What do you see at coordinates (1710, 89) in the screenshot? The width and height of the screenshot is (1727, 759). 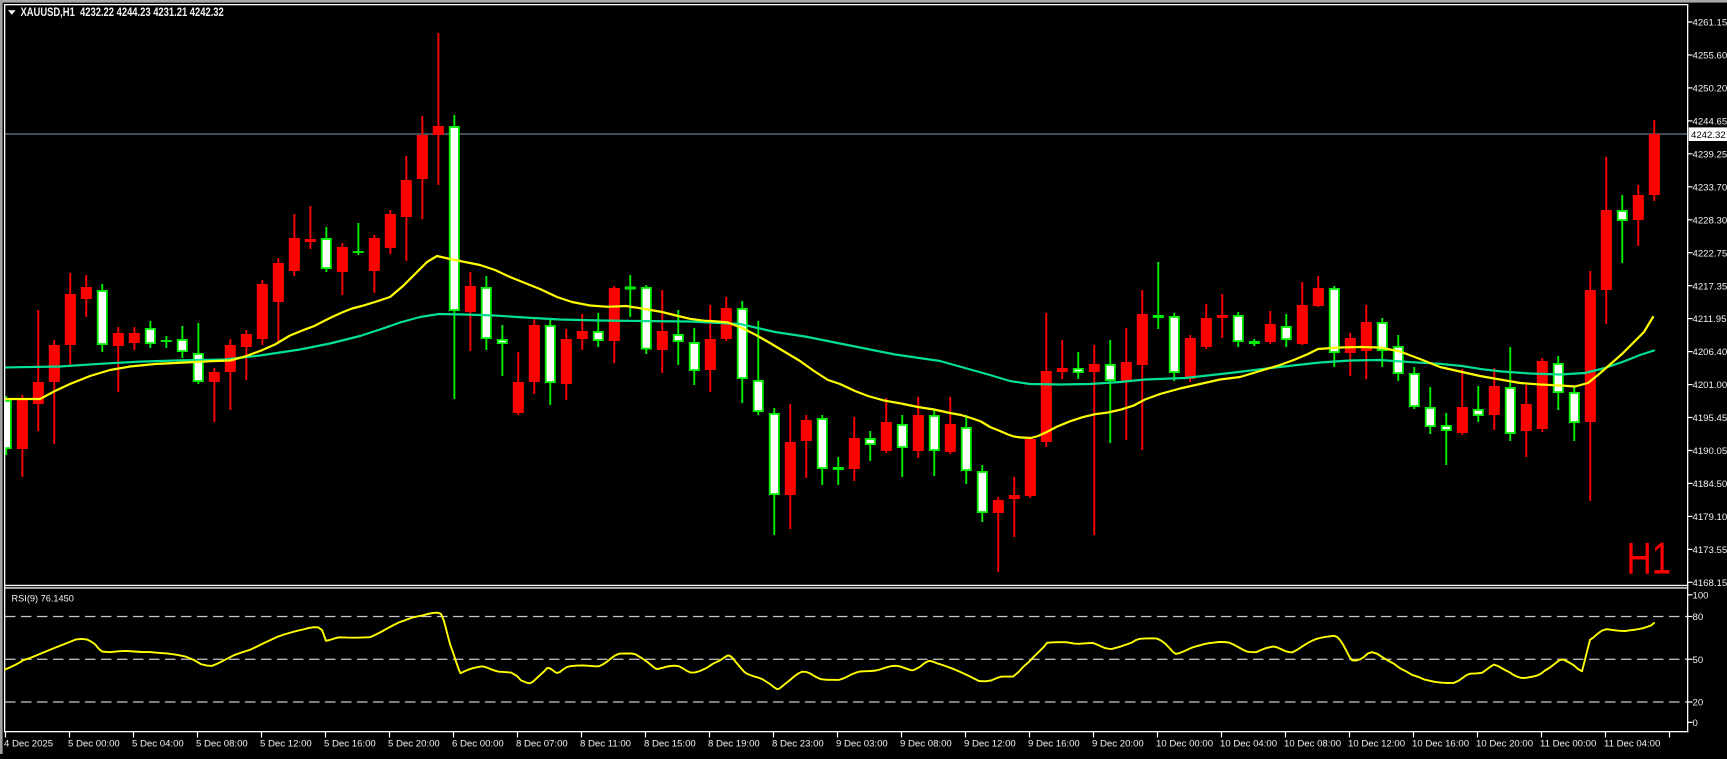 I see `svg-text: 4250.20` at bounding box center [1710, 89].